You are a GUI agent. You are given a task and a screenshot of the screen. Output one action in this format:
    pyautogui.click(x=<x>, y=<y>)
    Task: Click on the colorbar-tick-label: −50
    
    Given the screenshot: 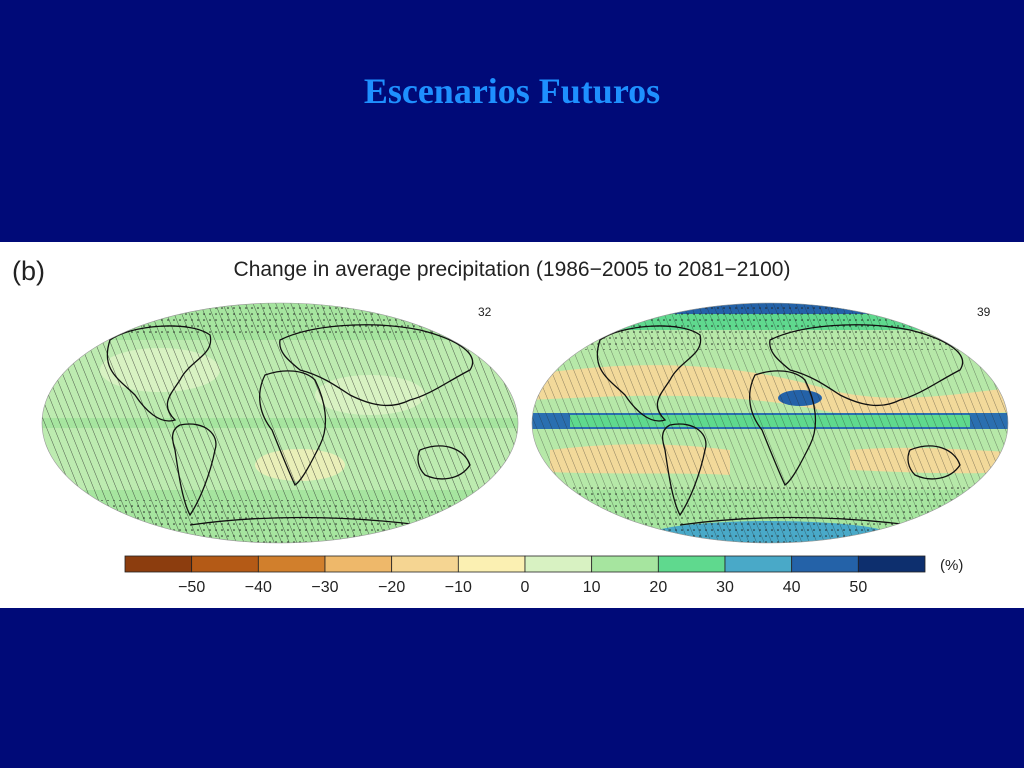 What is the action you would take?
    pyautogui.click(x=192, y=587)
    